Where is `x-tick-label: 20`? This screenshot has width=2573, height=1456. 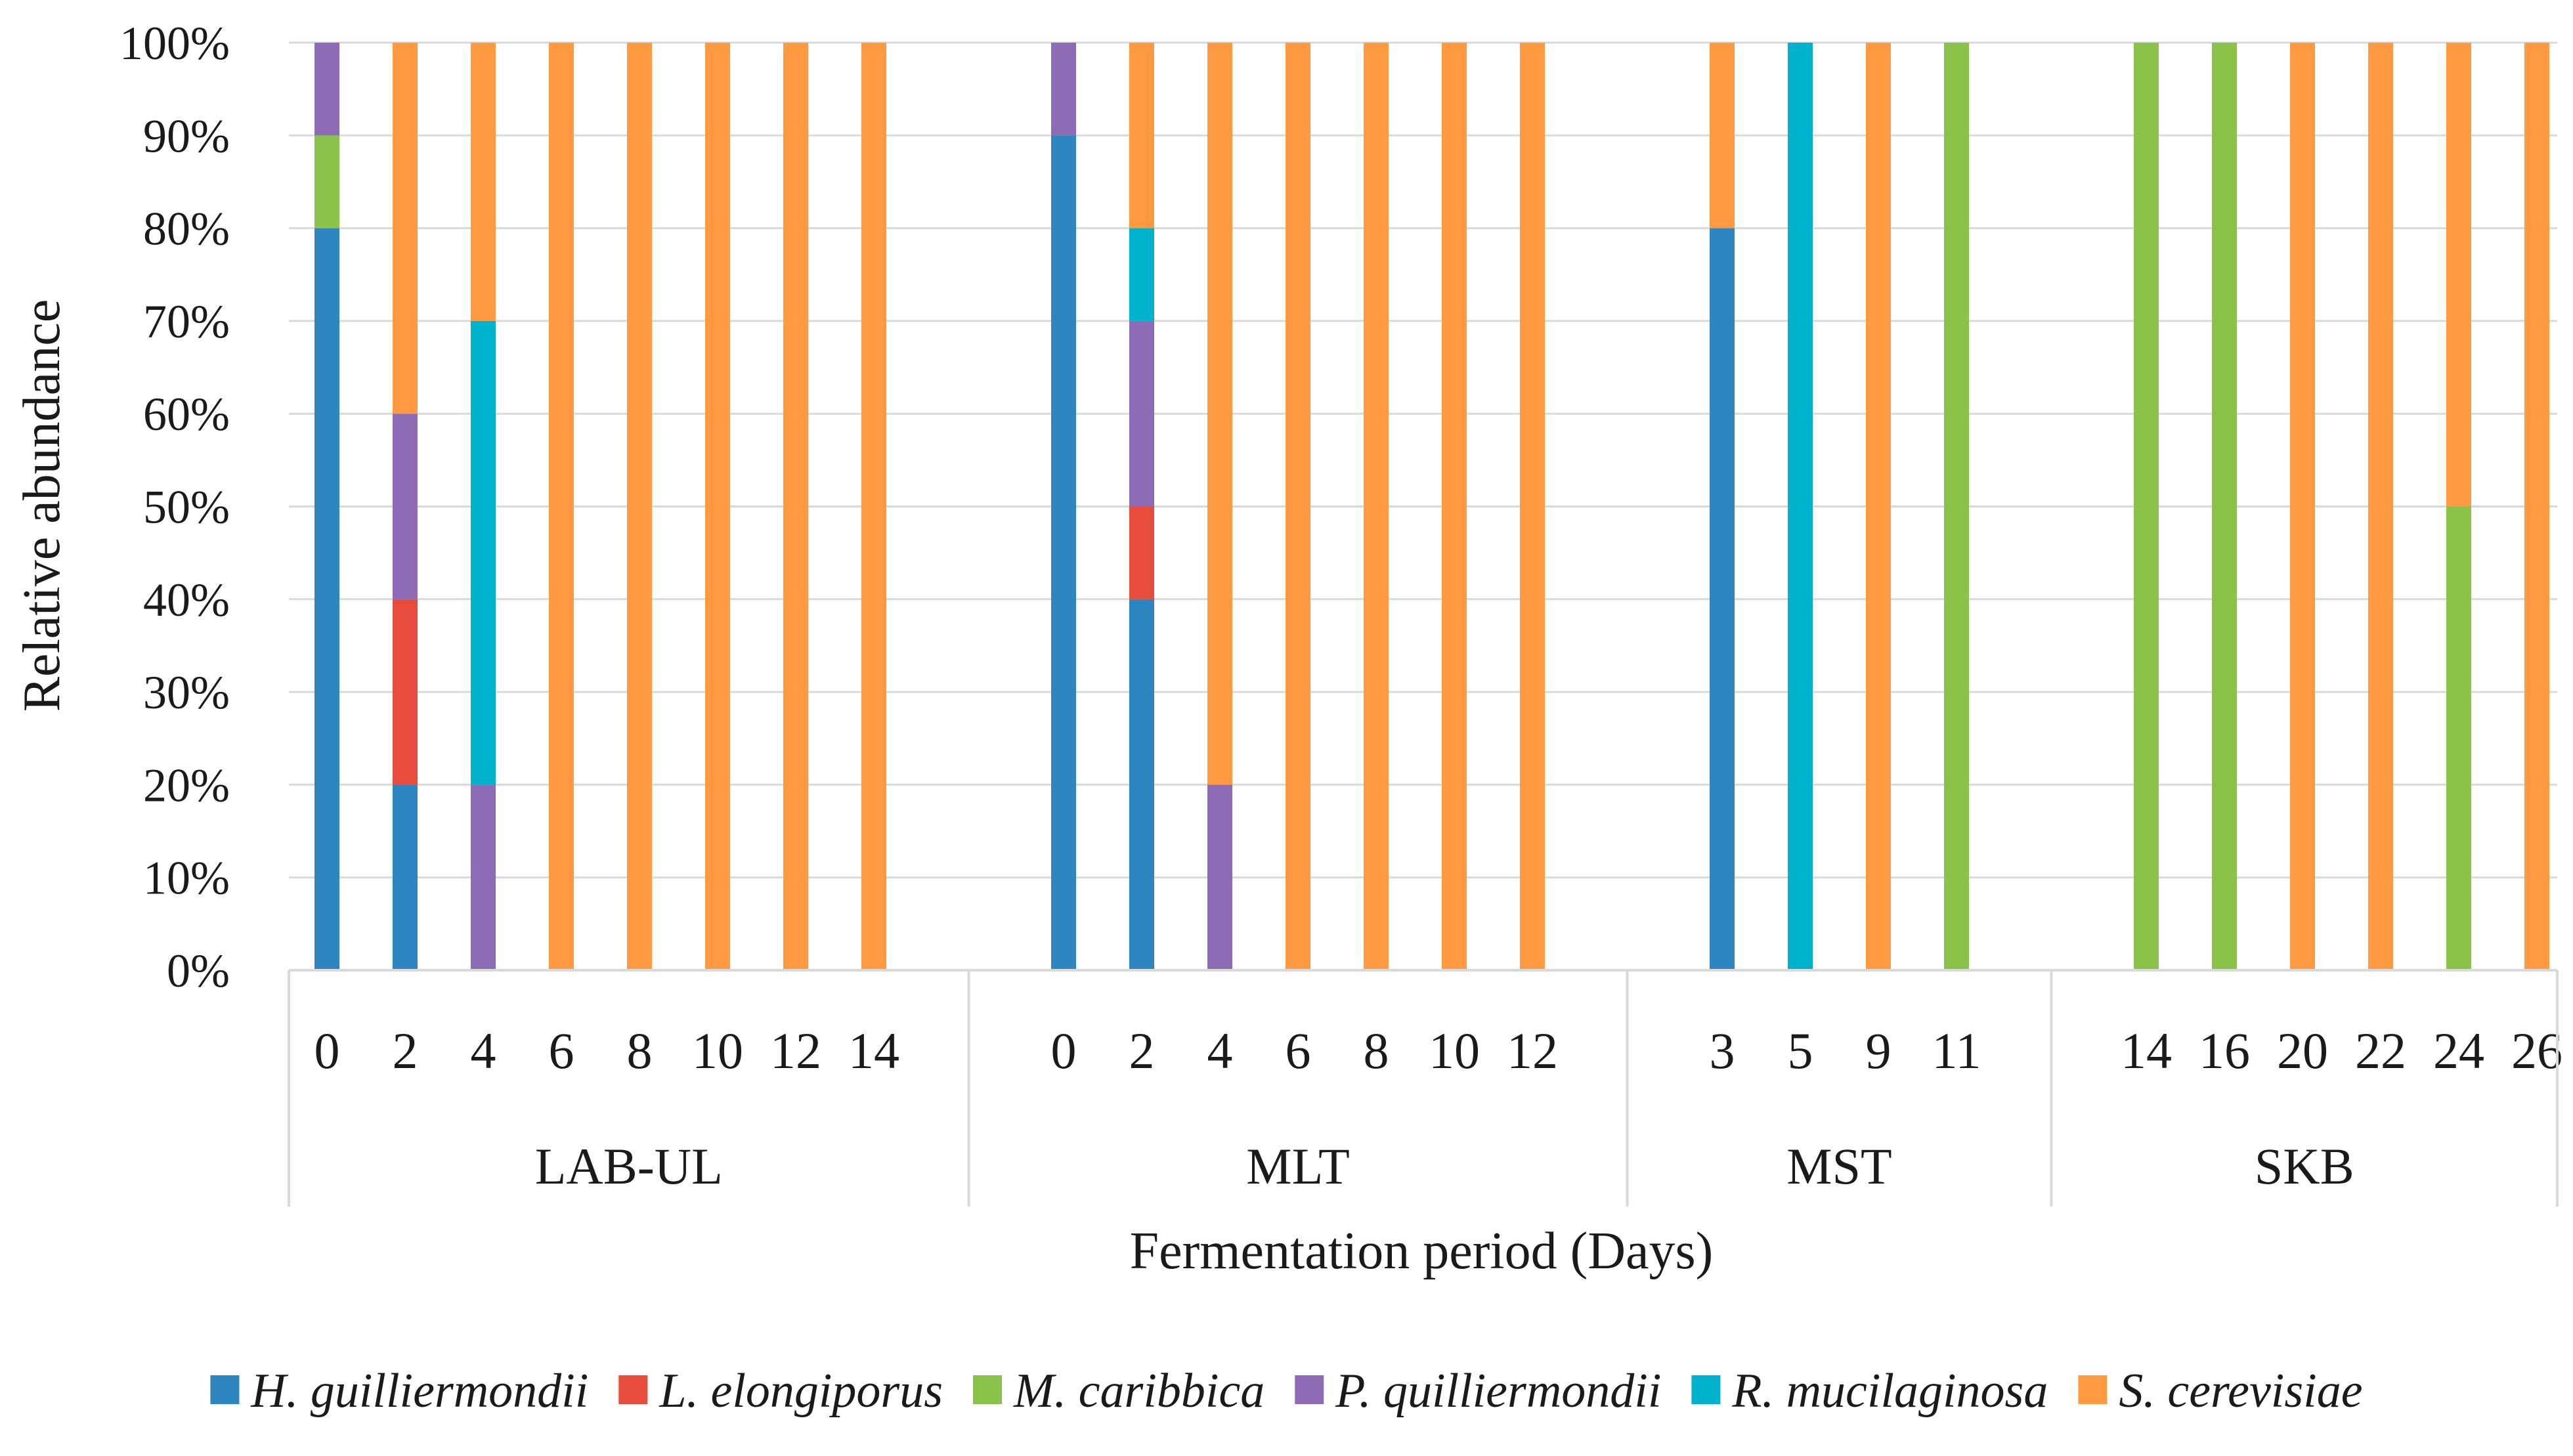 x-tick-label: 20 is located at coordinates (2302, 1050).